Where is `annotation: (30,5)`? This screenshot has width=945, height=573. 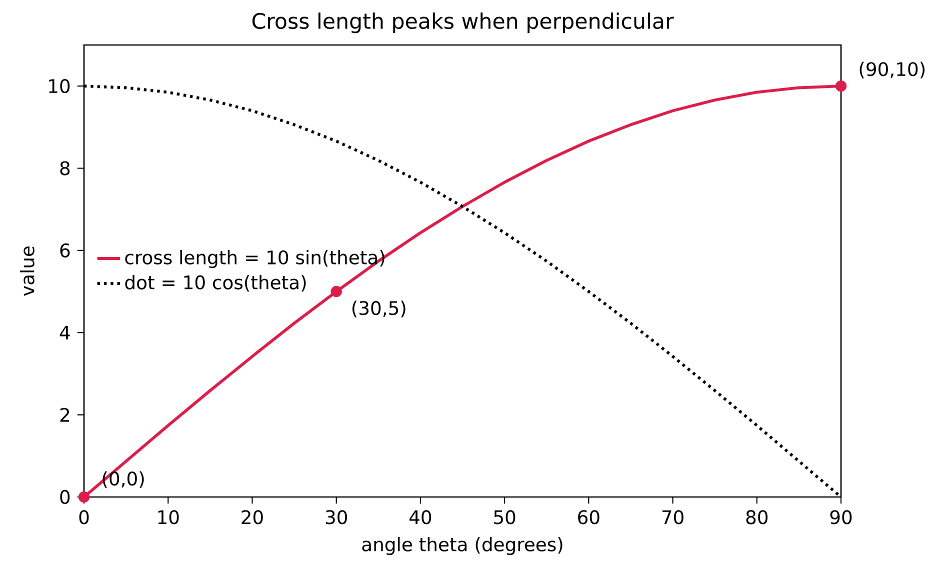 annotation: (30,5) is located at coordinates (379, 309).